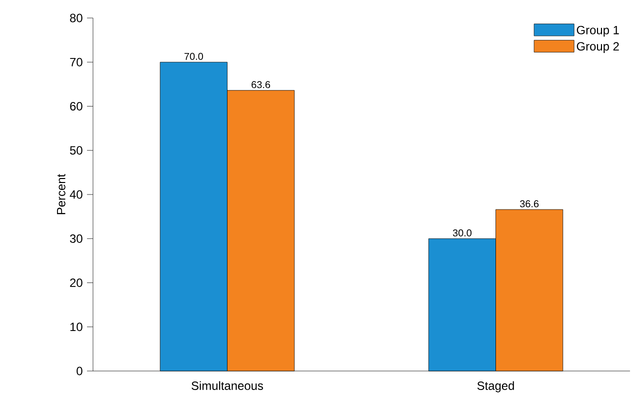  Describe the element at coordinates (597, 31) in the screenshot. I see `legend-label: Group 1` at that location.